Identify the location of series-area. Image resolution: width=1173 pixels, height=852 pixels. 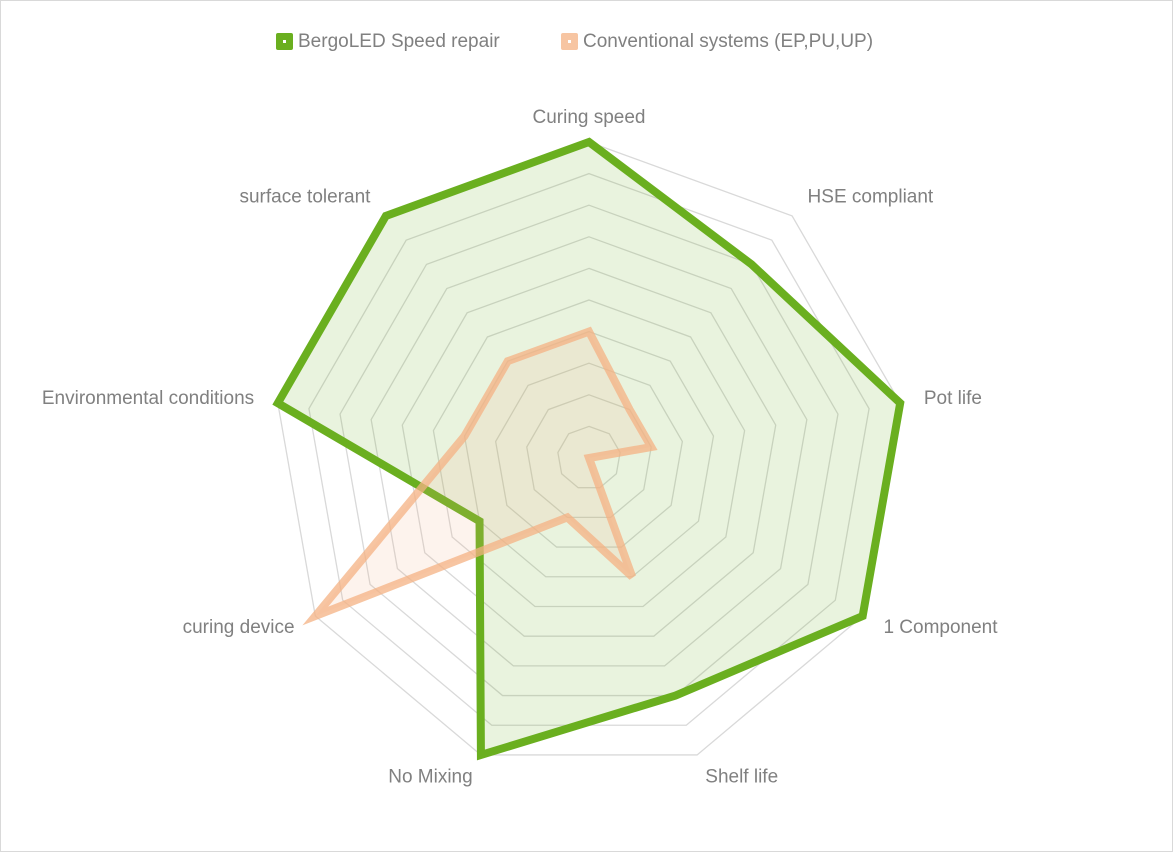
(480, 476).